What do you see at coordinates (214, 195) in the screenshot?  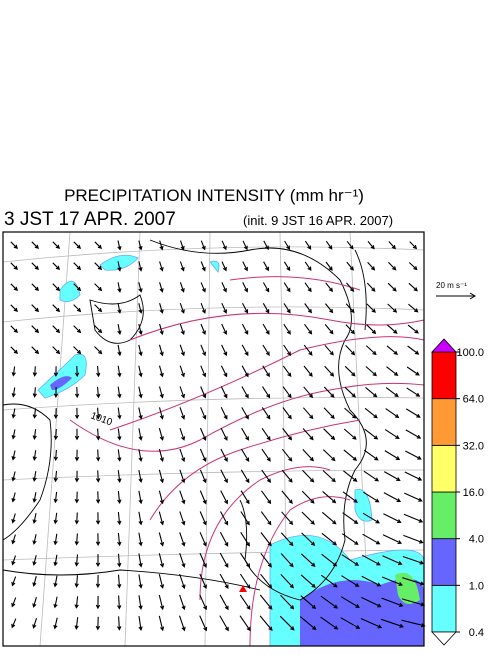 I see `title: PRECIPITATION INTENSITY (mm hr⁻¹)` at bounding box center [214, 195].